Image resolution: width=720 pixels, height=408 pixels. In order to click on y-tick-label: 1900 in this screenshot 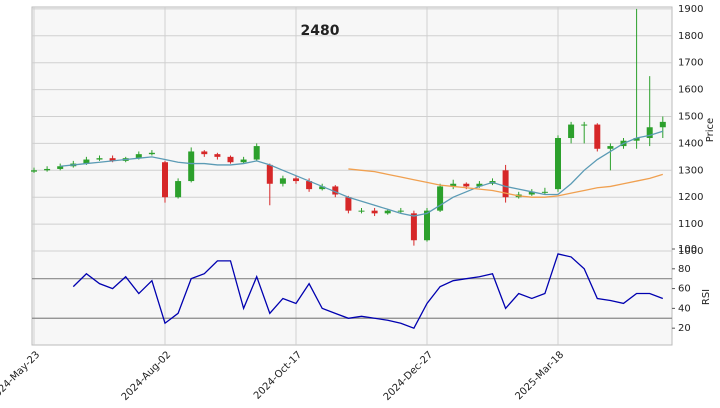, I will do `click(690, 9)`.